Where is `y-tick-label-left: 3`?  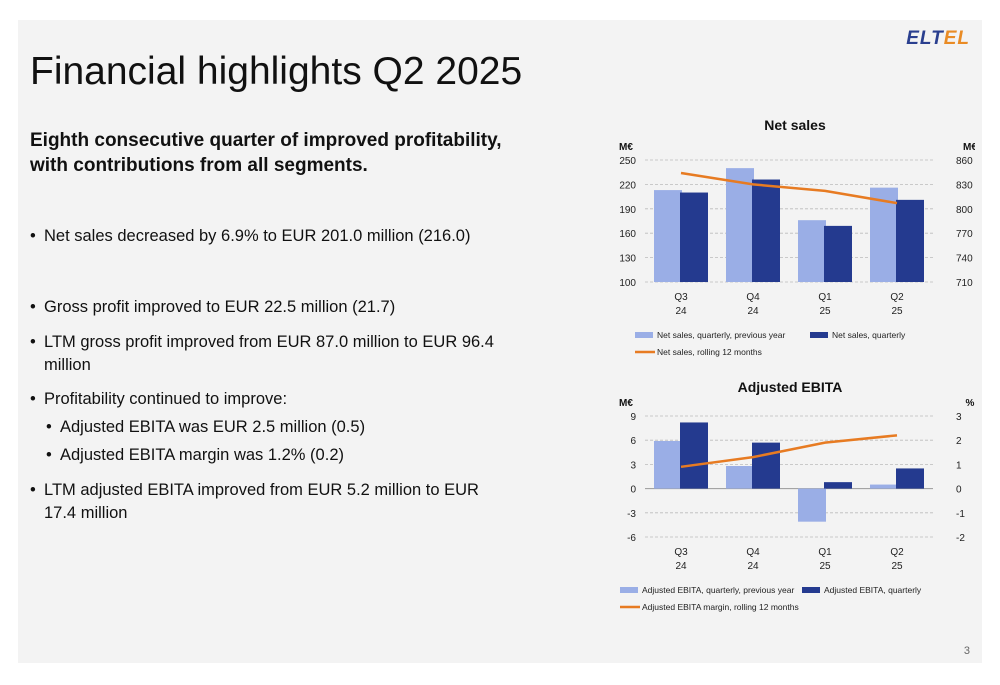
y-tick-label-left: 3 is located at coordinates (633, 465).